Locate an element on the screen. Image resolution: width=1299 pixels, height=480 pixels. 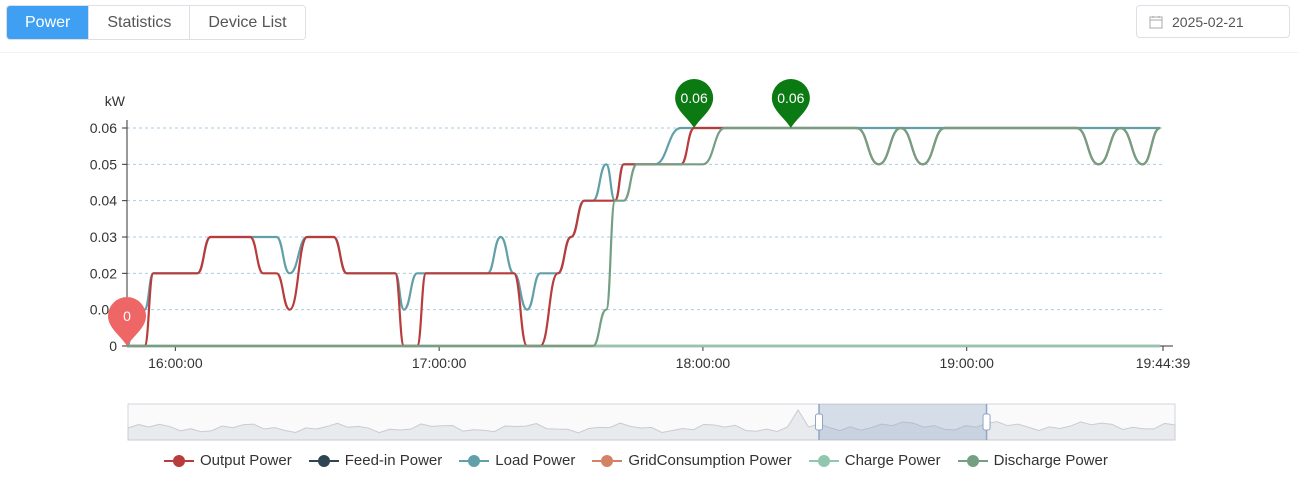
date-picker: 2025-02-21 is located at coordinates (1213, 21).